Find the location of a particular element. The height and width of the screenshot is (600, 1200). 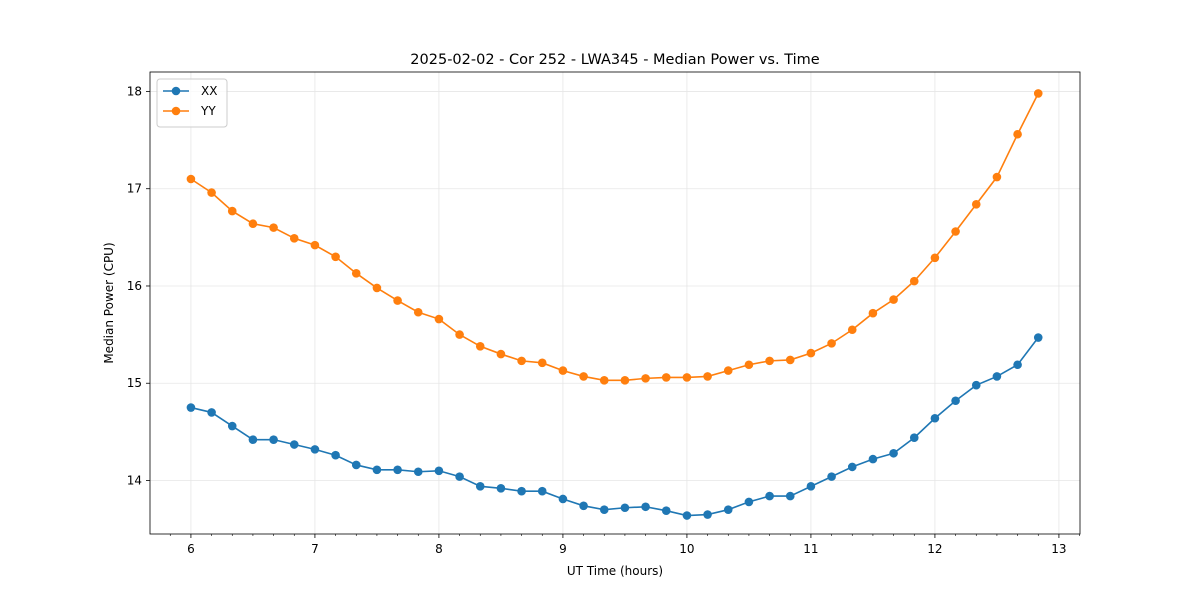

x-axis-label: UT Time (hours) is located at coordinates (615, 571).